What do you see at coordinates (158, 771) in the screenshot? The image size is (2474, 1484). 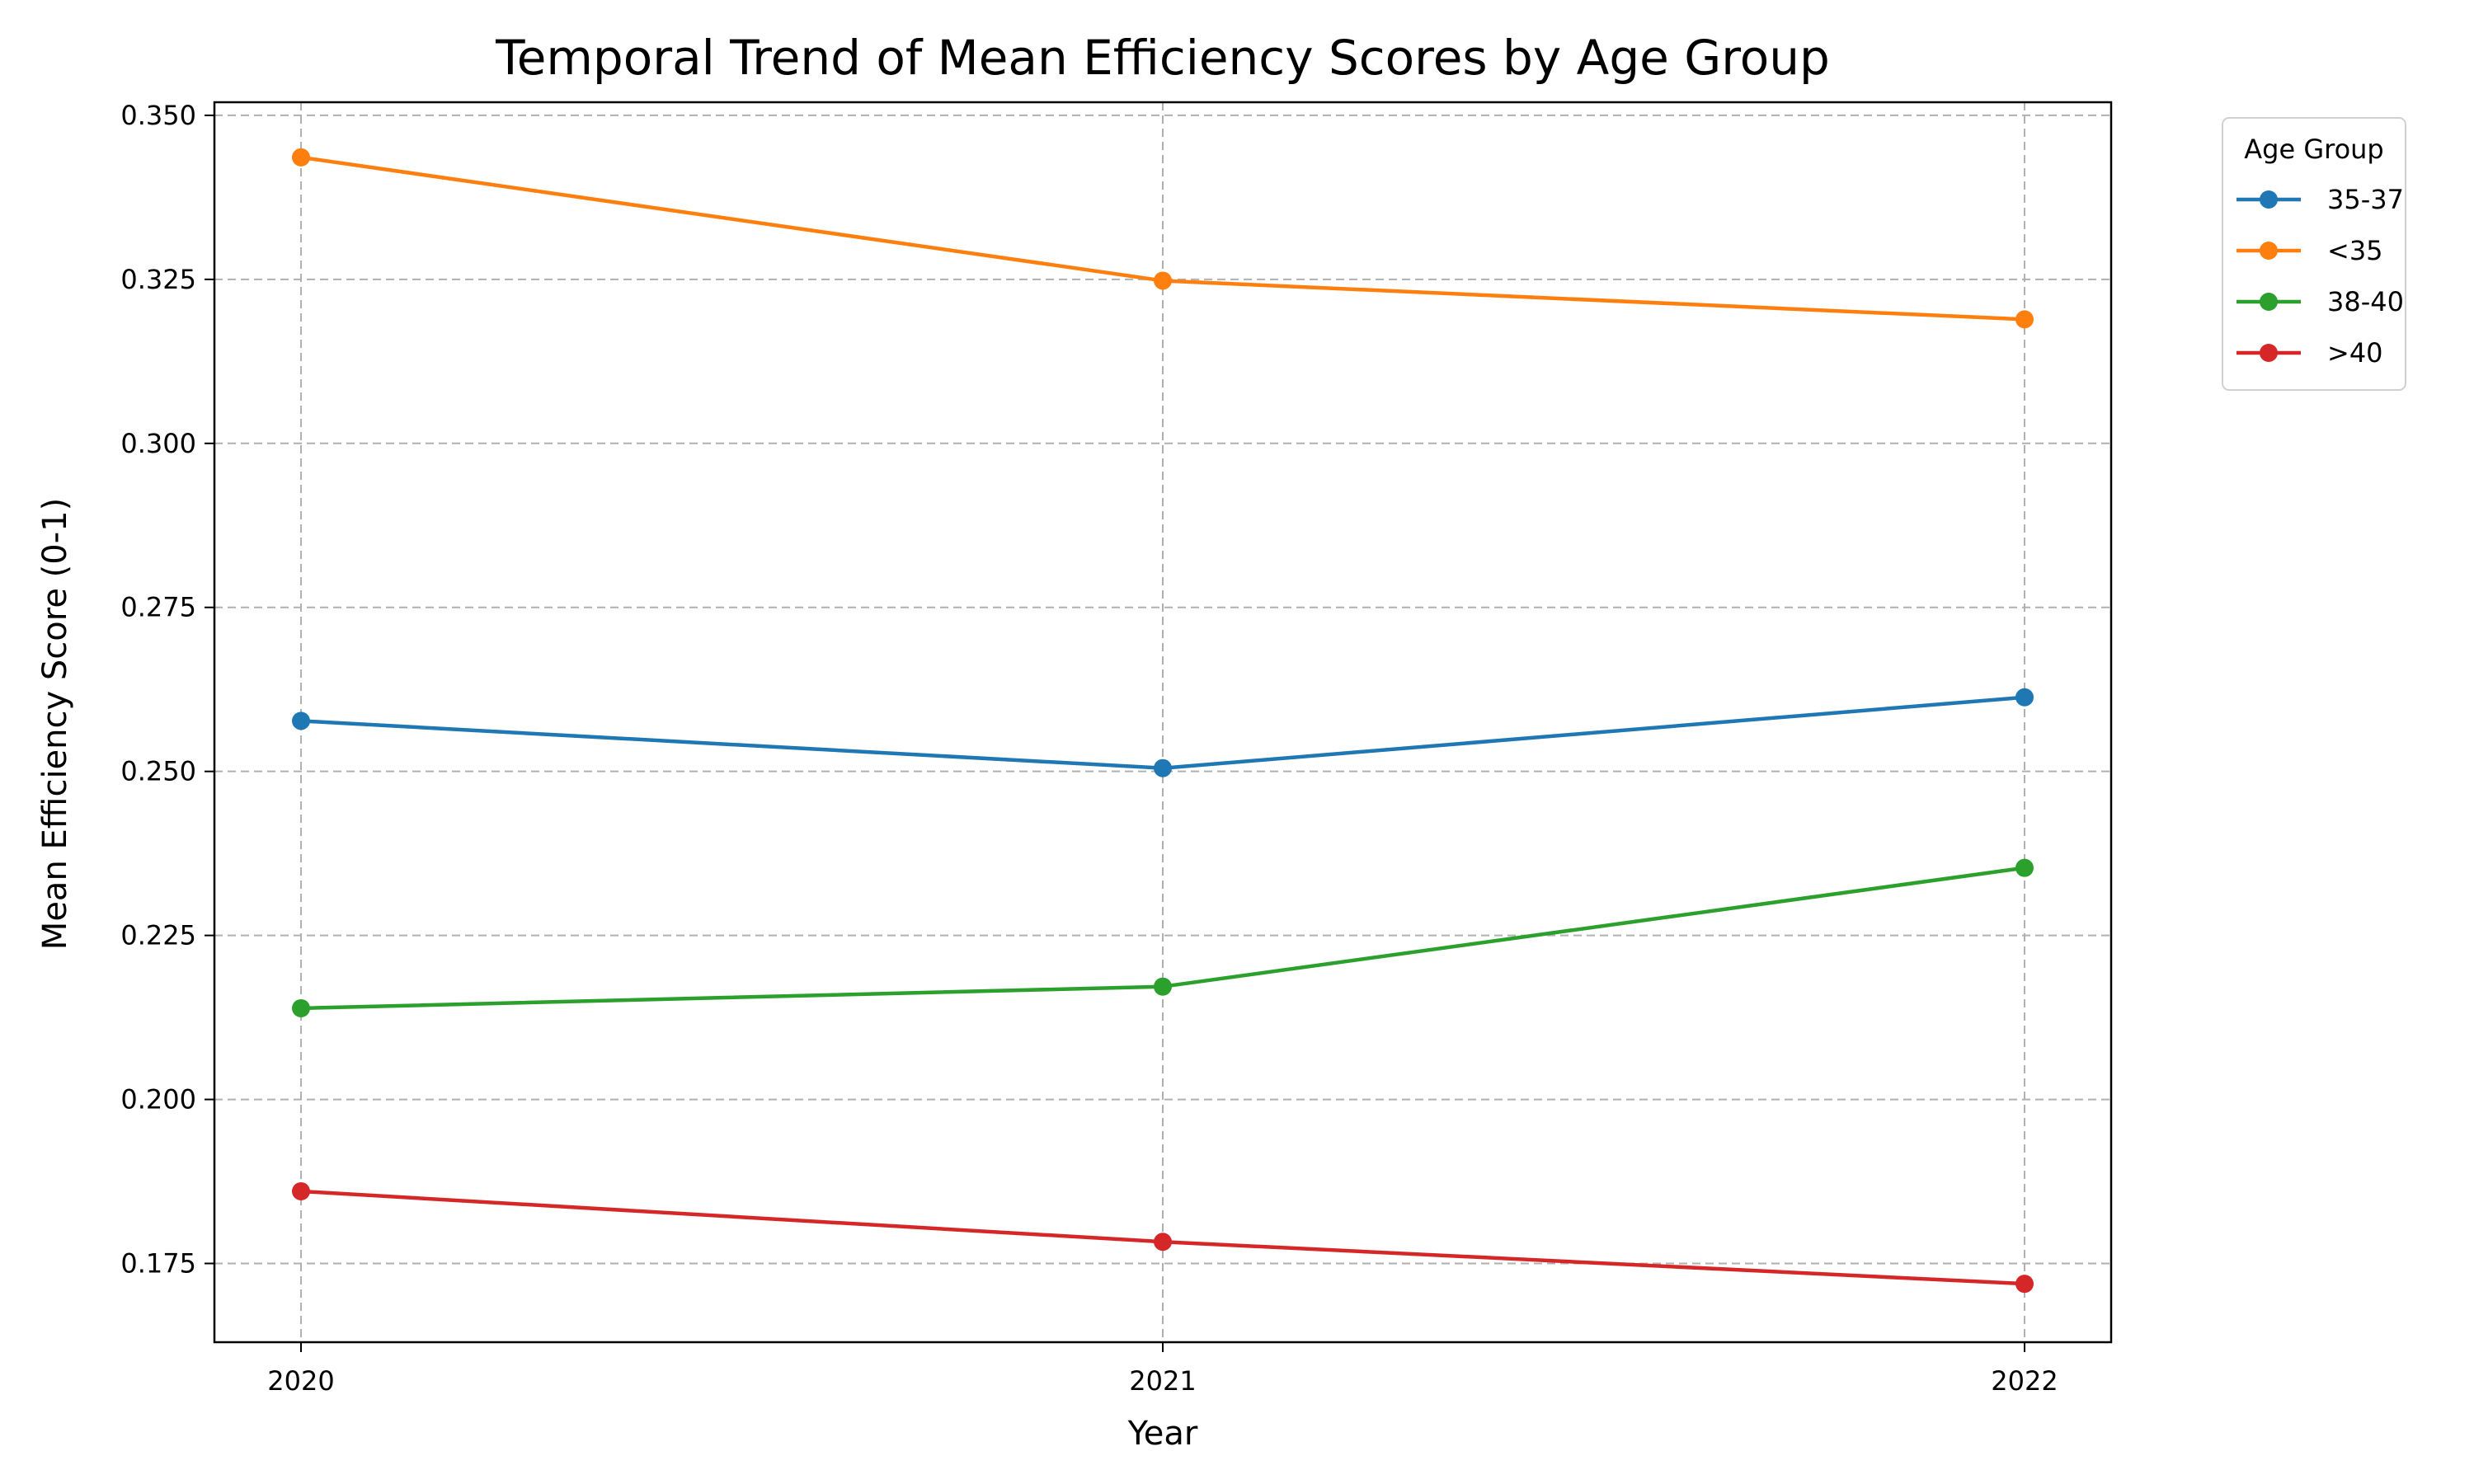 I see `y-tick-label: 0.250` at bounding box center [158, 771].